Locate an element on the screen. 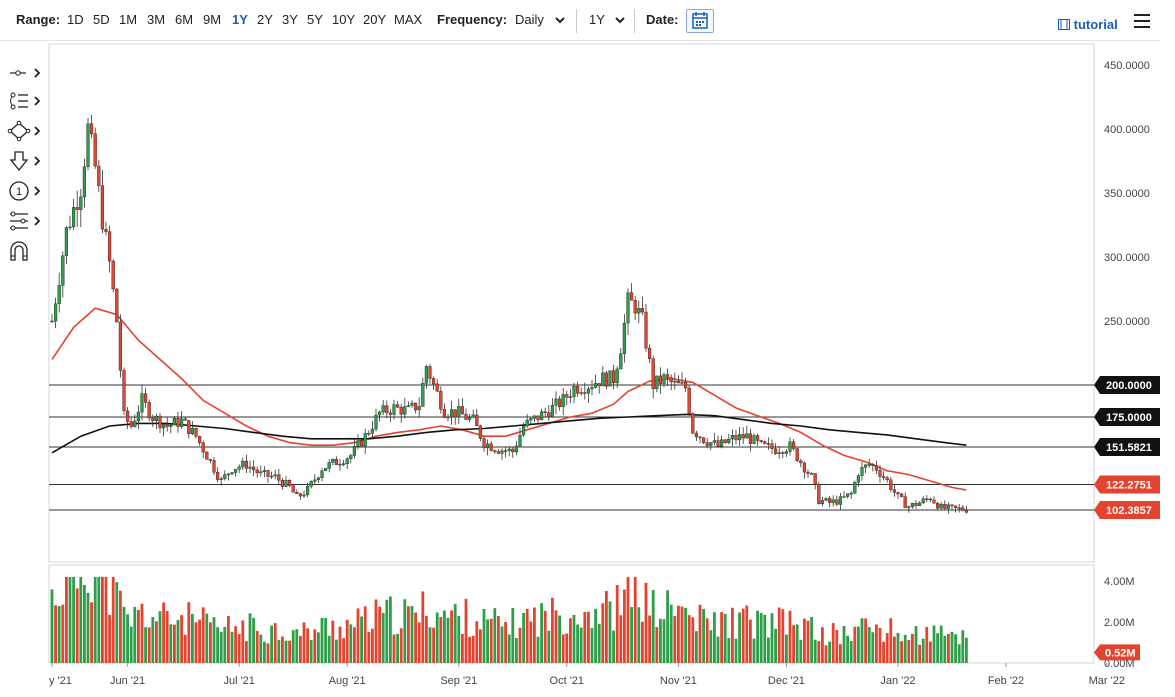 This screenshot has width=1175, height=697. range-button-5d: 5D is located at coordinates (101, 19).